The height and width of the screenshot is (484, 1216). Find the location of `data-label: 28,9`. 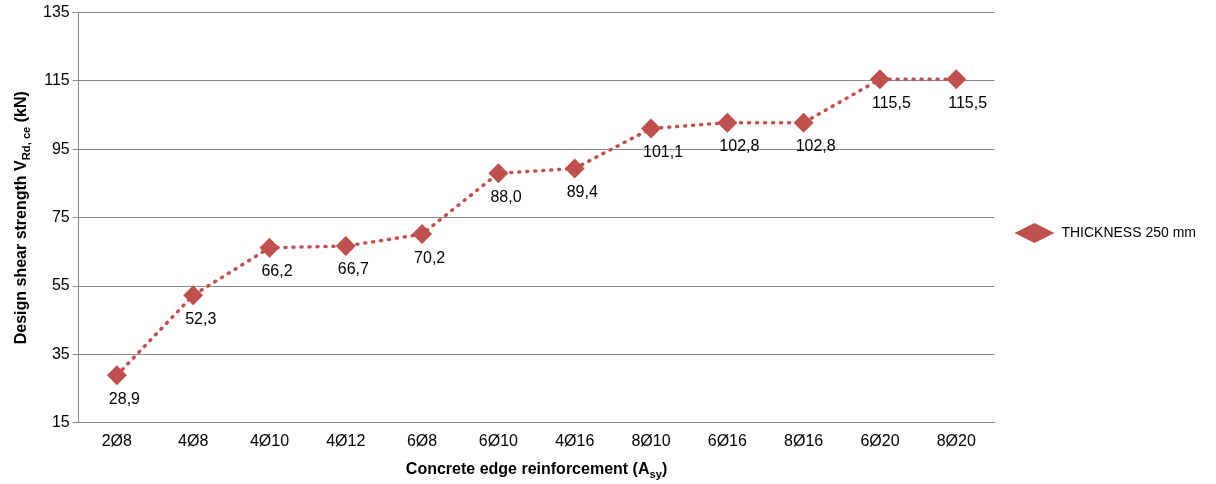

data-label: 28,9 is located at coordinates (124, 398).